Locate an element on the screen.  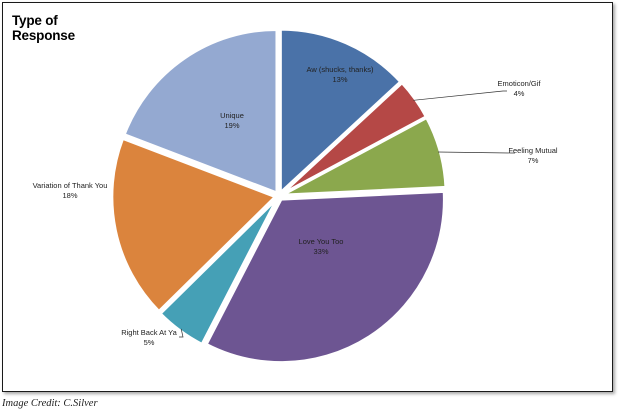
slice-value-label: 18% is located at coordinates (69, 195).